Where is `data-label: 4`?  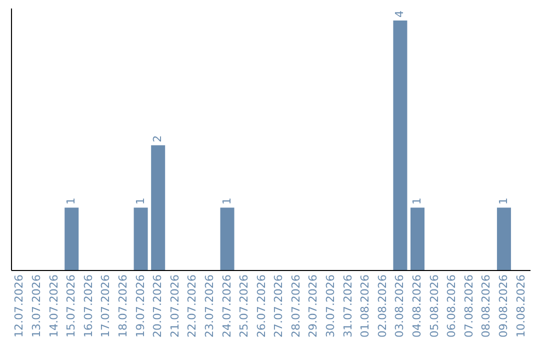
data-label: 4 is located at coordinates (399, 14).